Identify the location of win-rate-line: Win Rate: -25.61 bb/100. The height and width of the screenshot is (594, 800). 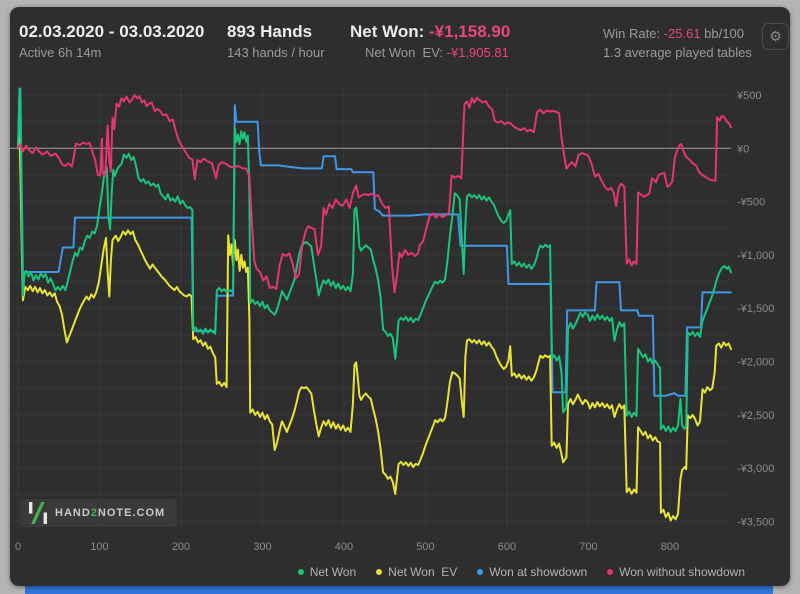
(673, 34).